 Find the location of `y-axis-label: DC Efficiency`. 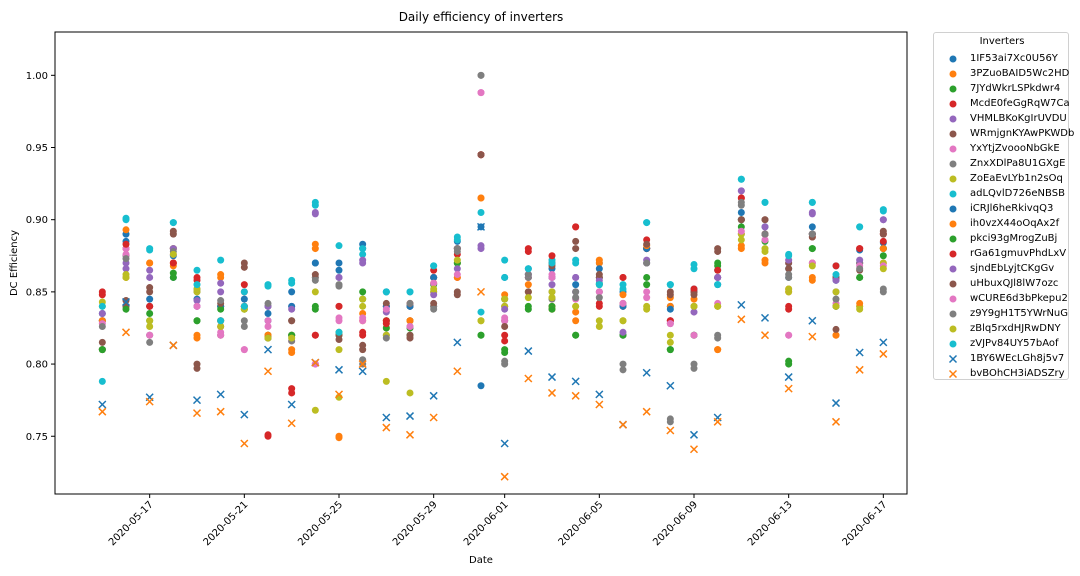

y-axis-label: DC Efficiency is located at coordinates (14, 263).